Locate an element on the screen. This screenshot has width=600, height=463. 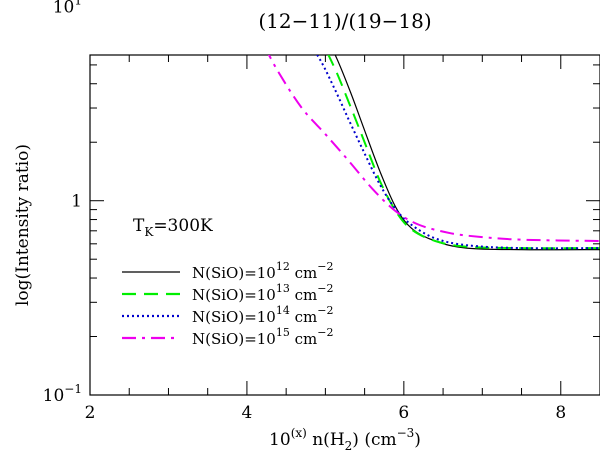
temperature-annotation: TK=300K is located at coordinates (173, 227).